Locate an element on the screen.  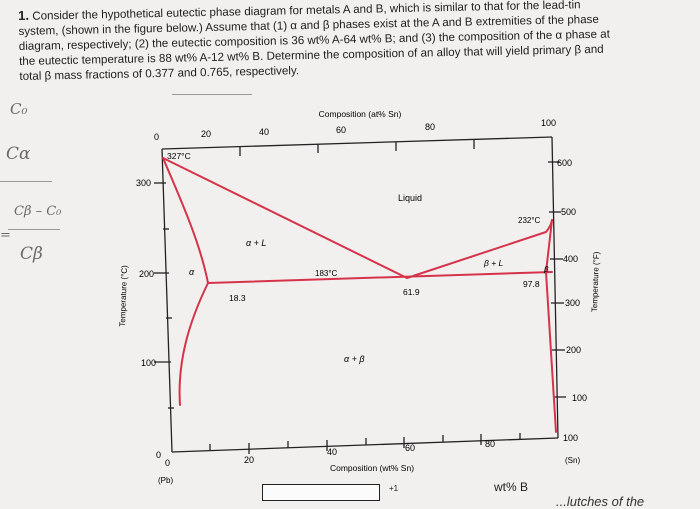
left-axis-title: Temperature (°C) is located at coordinates (123, 296).